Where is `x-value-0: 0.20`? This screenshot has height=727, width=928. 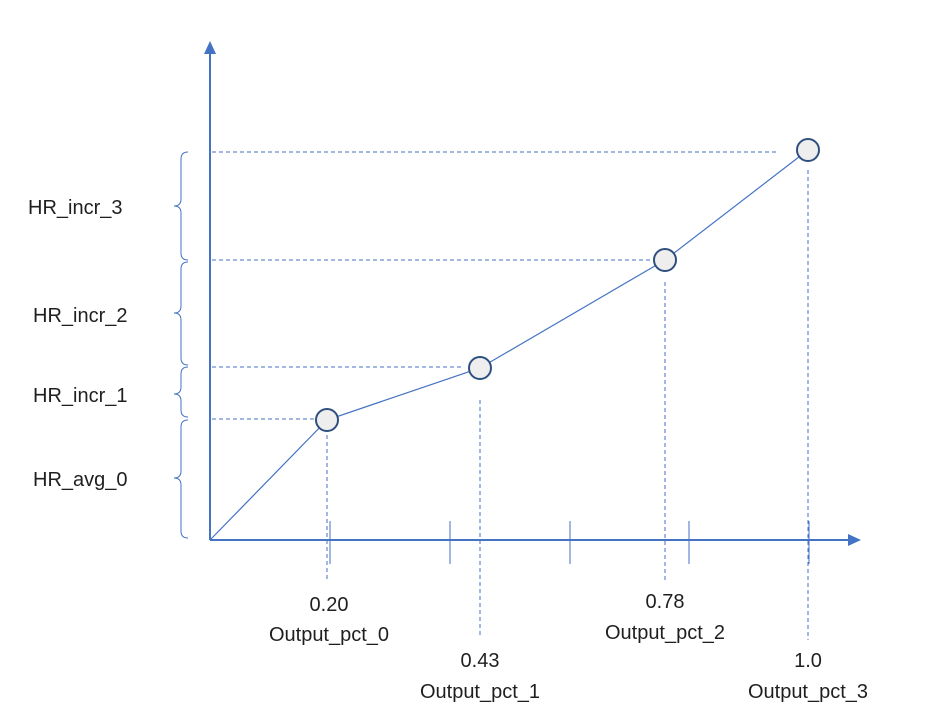
x-value-0: 0.20 is located at coordinates (329, 605).